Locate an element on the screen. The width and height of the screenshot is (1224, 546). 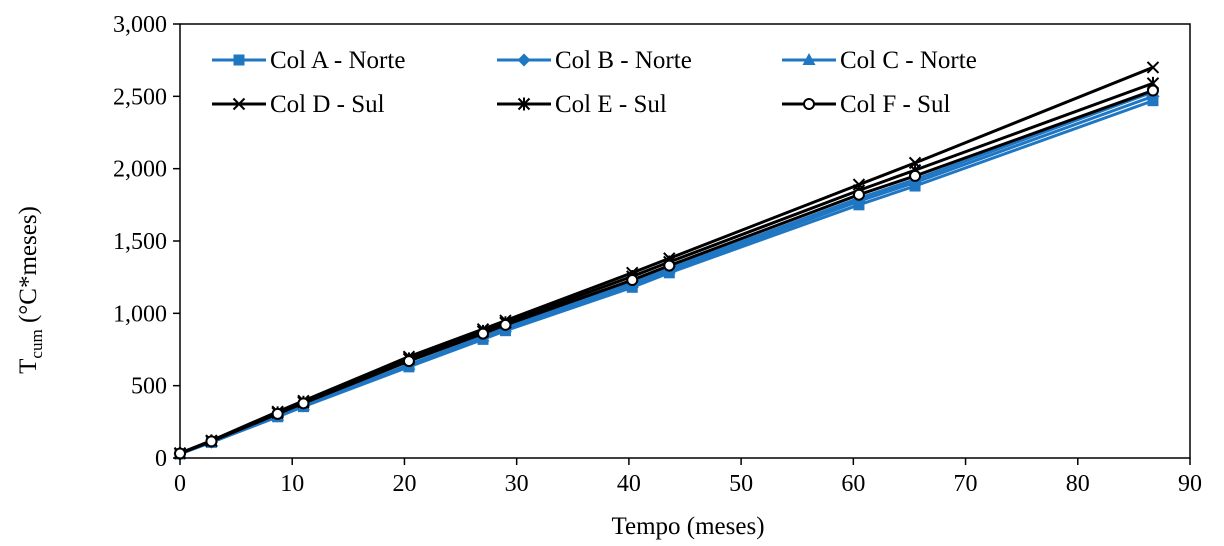
y-axis-title: Tcum (°C*meses) is located at coordinates (30, 290).